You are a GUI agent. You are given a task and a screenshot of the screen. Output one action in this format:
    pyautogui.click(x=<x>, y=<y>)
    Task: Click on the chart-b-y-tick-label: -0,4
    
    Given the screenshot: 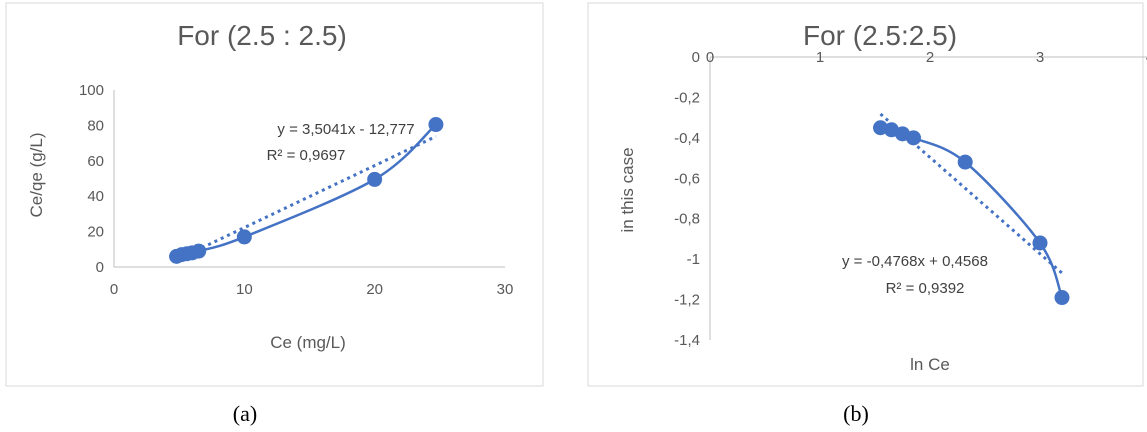 What is the action you would take?
    pyautogui.click(x=687, y=138)
    